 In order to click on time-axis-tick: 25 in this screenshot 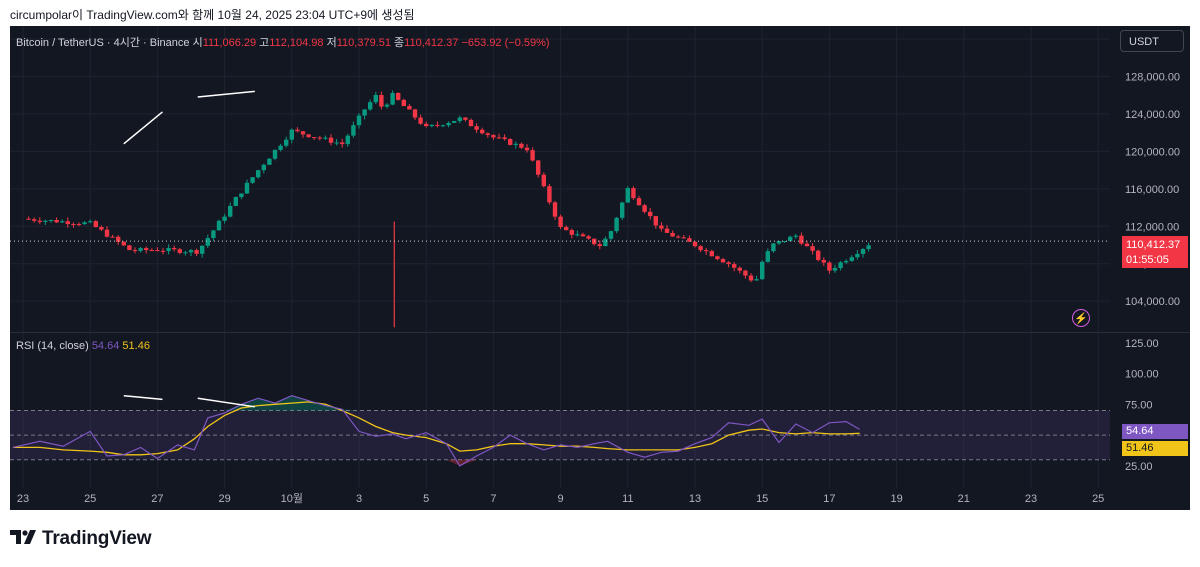, I will do `click(90, 499)`.